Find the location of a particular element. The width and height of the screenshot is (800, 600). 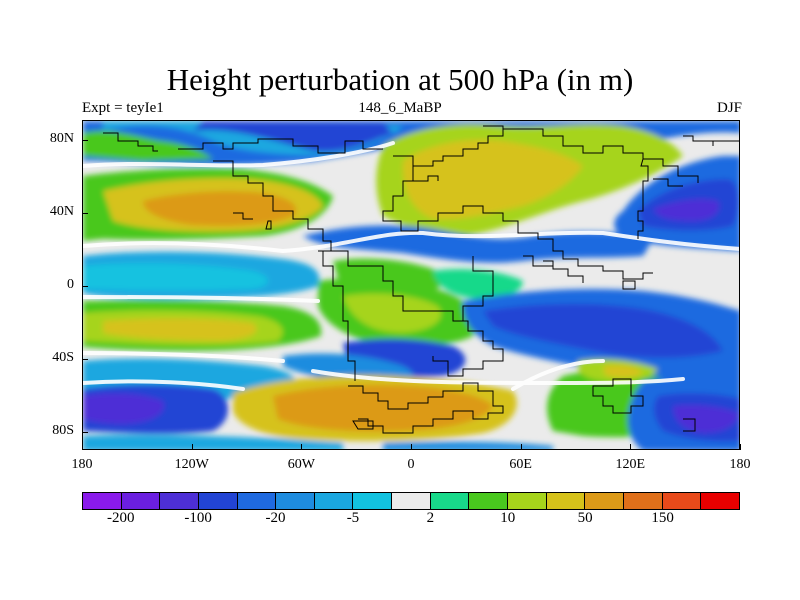

lat-tick-label: 0 is located at coordinates (70, 284).